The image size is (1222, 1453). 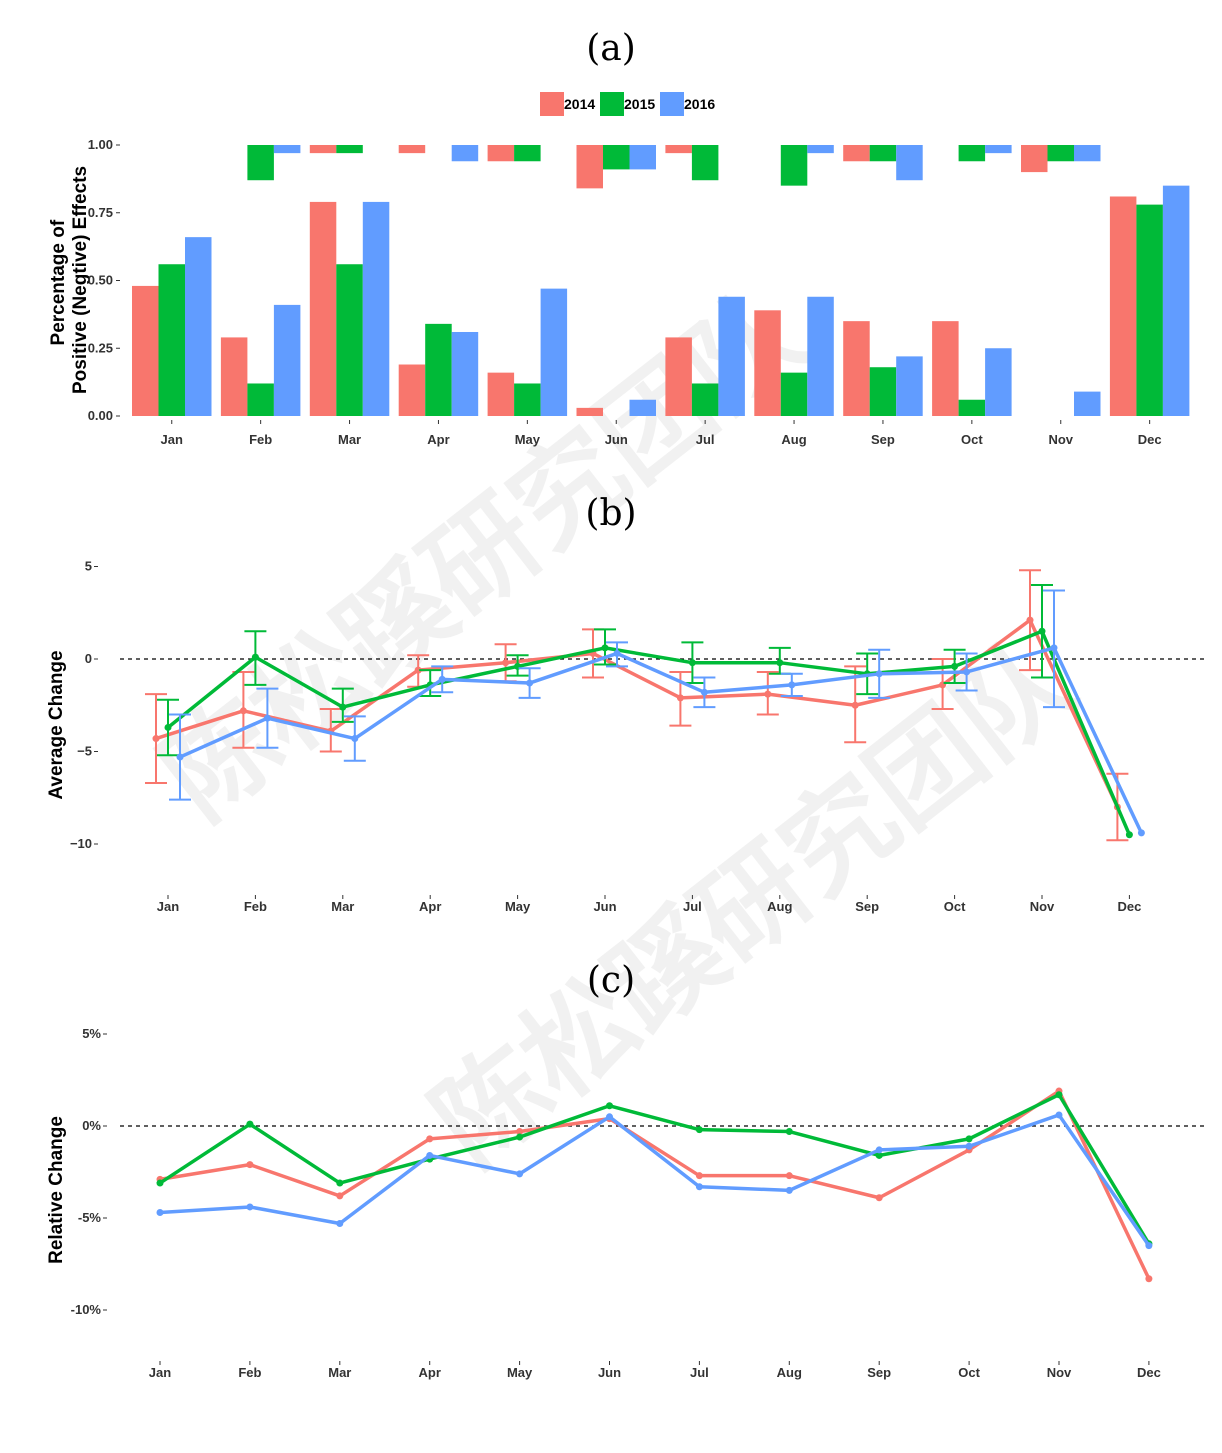 I want to click on panel-a-xtick-label: Apr, so click(x=438, y=439).